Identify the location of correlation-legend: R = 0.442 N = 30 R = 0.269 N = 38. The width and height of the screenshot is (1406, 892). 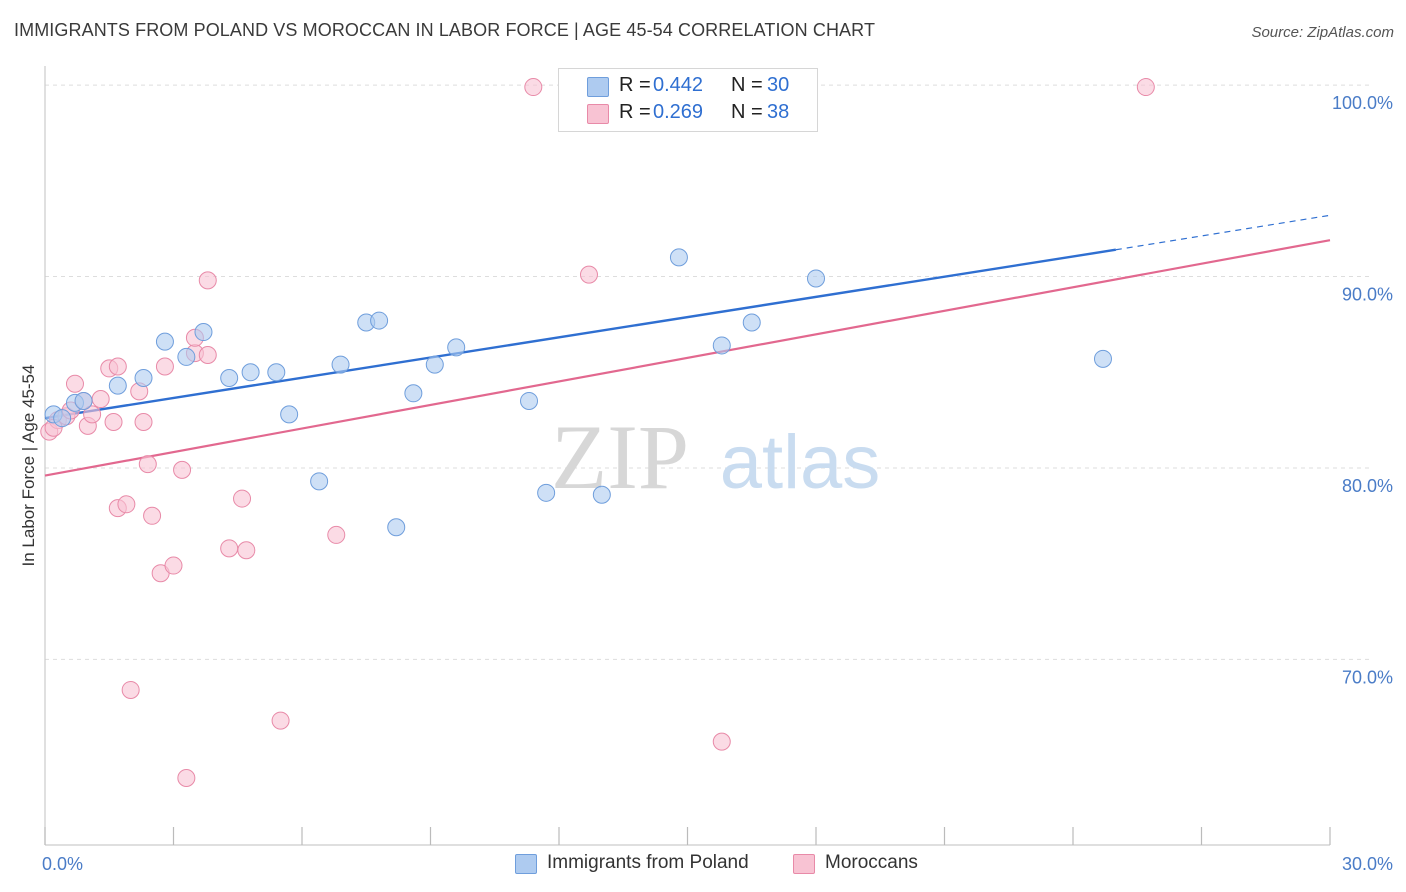
(688, 100).